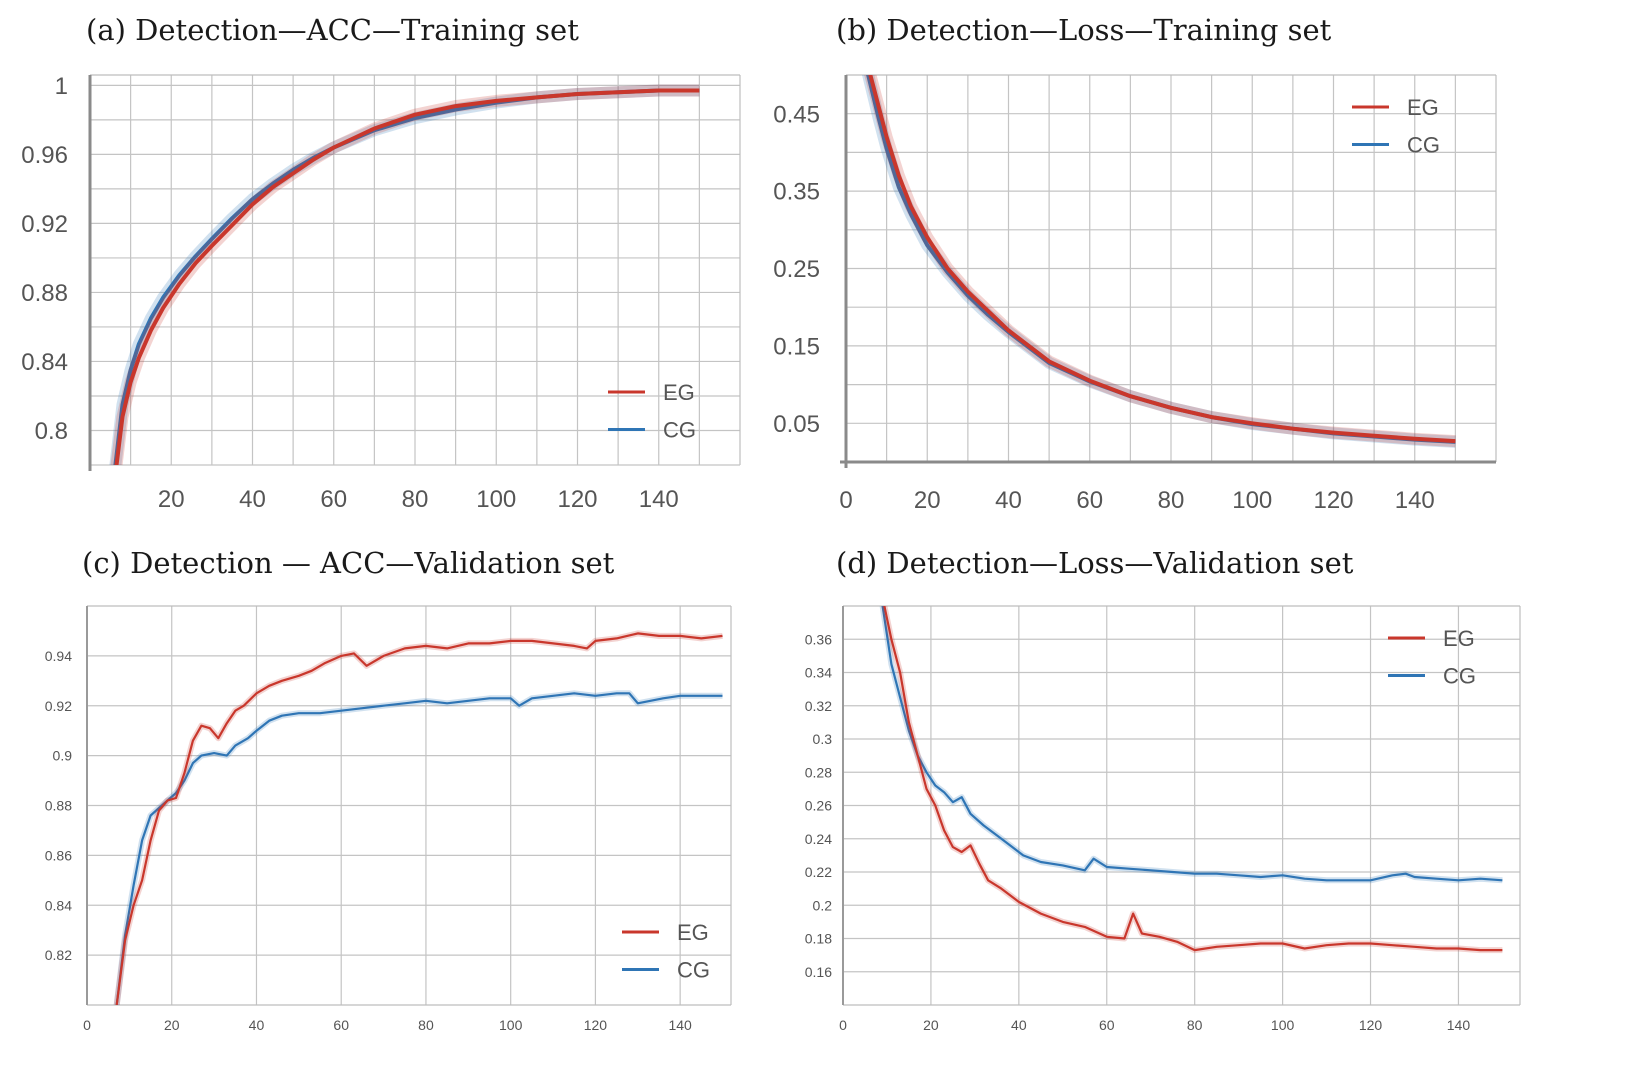 This screenshot has width=1636, height=1092. Describe the element at coordinates (796, 114) in the screenshot. I see `panel-b-ytick-label: 0.45` at that location.